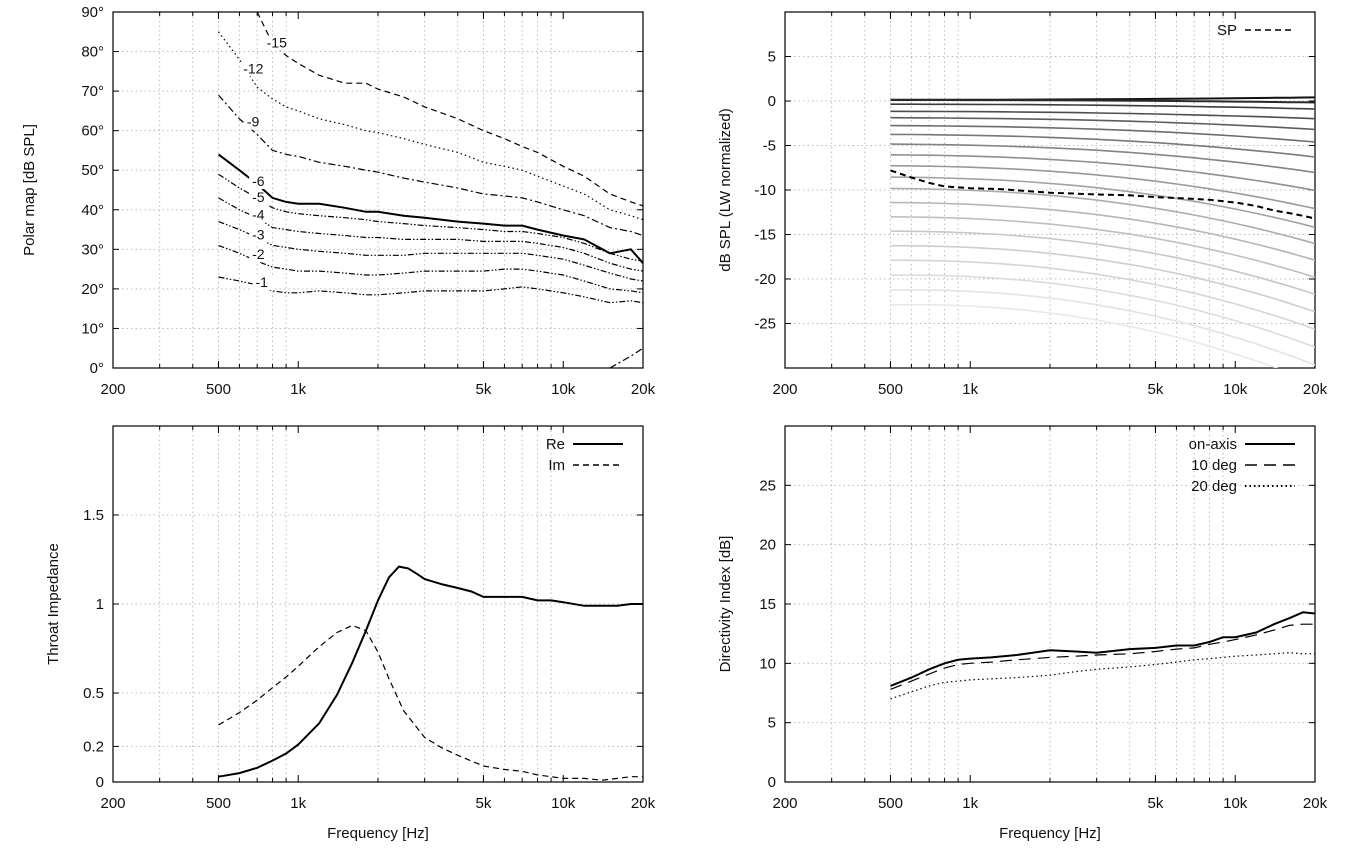 Image resolution: width=1345 pixels, height=858 pixels. What do you see at coordinates (556, 465) in the screenshot?
I see `legend-label: Im` at bounding box center [556, 465].